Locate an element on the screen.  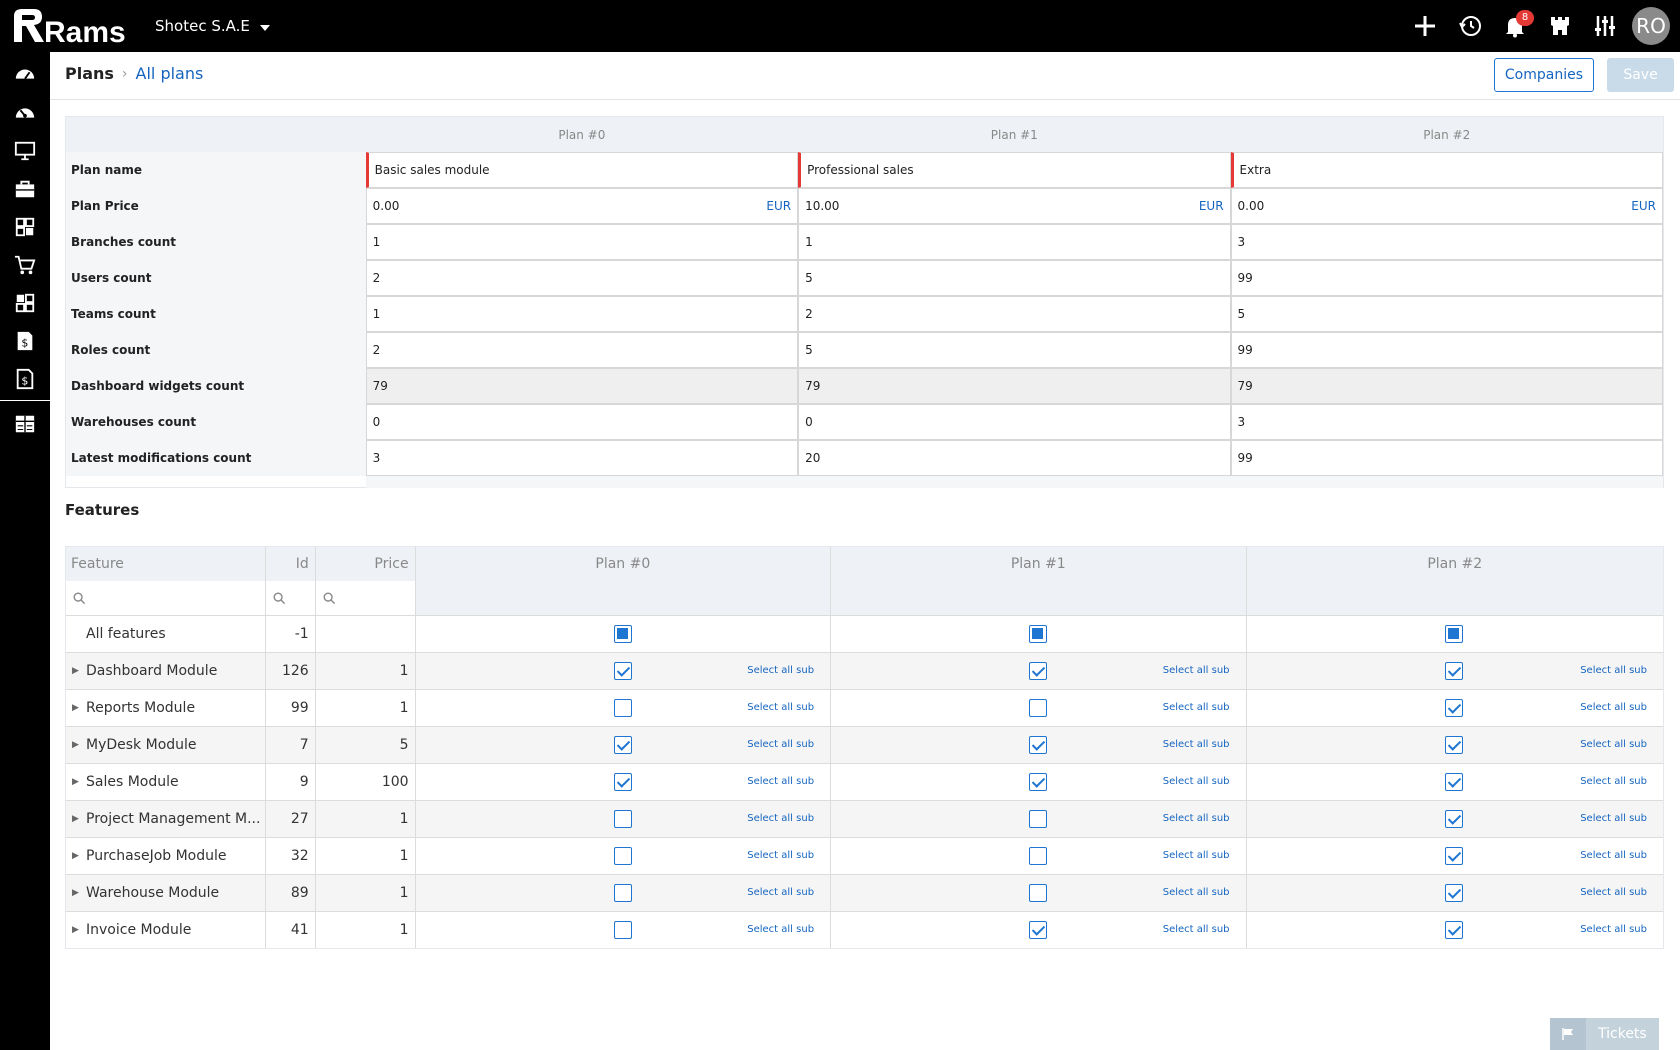
latest-modifications-count-input: 99 is located at coordinates (1446, 458).